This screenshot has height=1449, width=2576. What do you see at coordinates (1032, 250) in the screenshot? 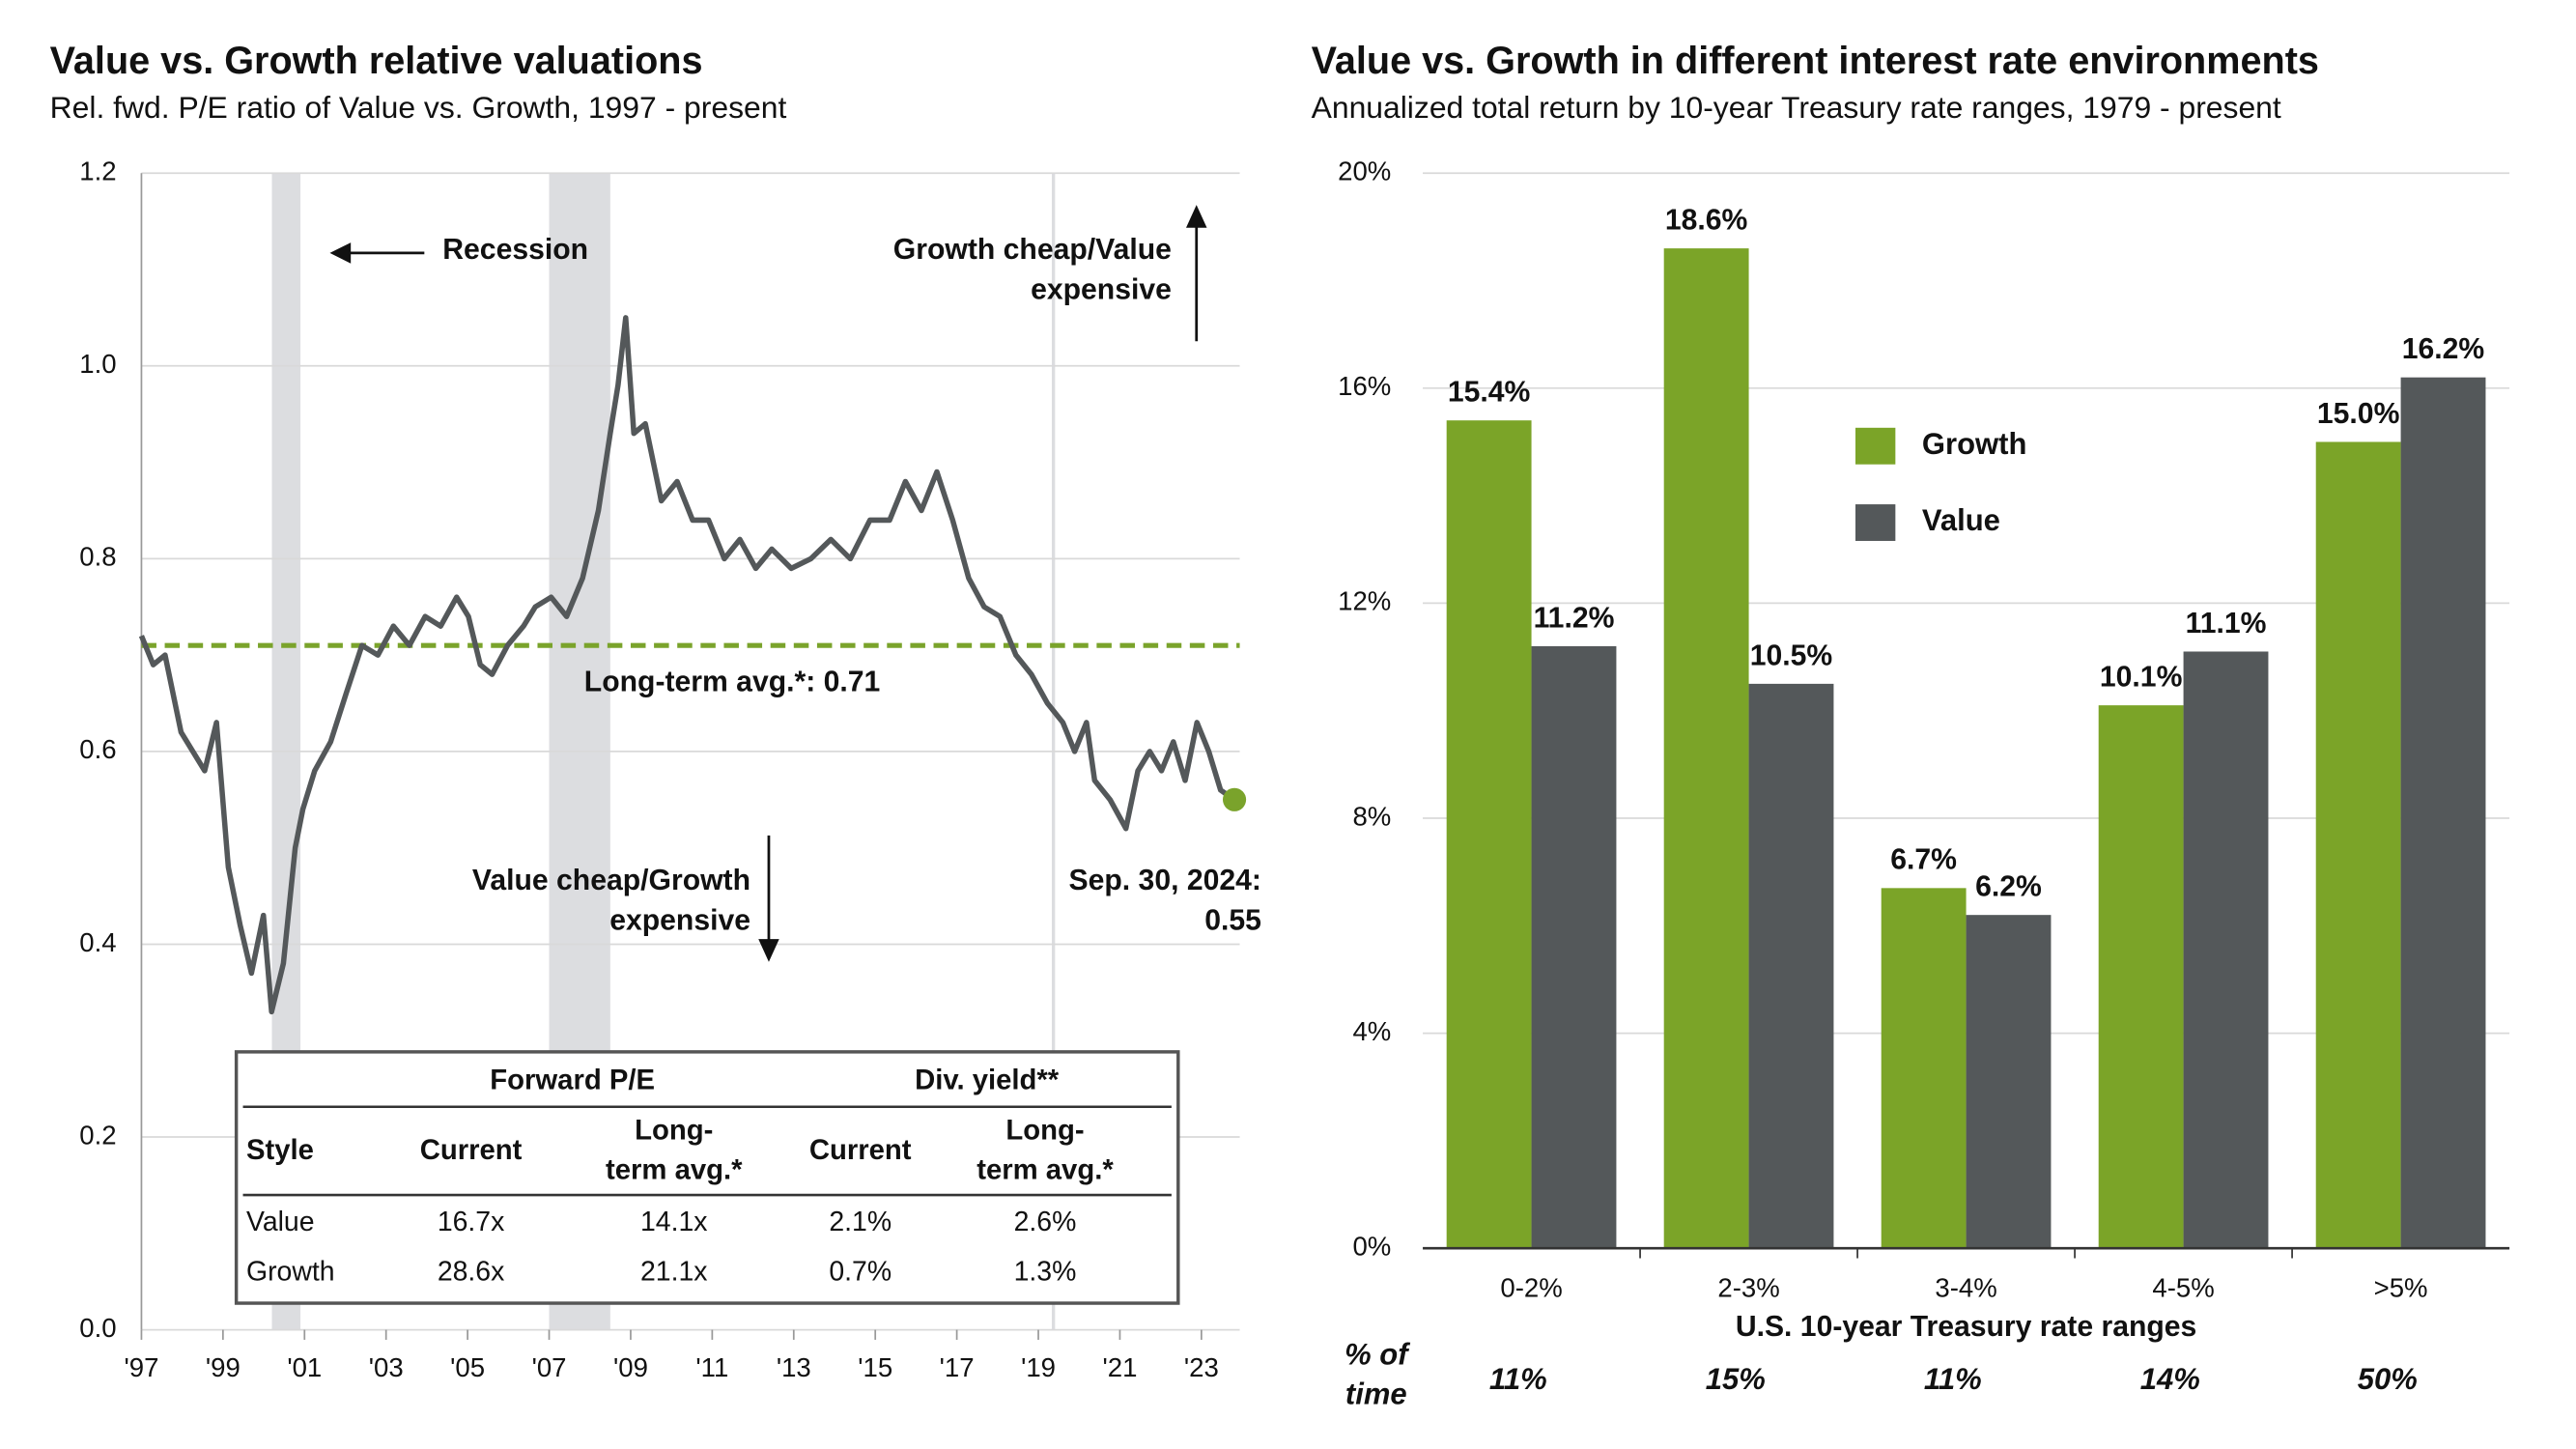
I see `annotation: Growth cheap/Value` at bounding box center [1032, 250].